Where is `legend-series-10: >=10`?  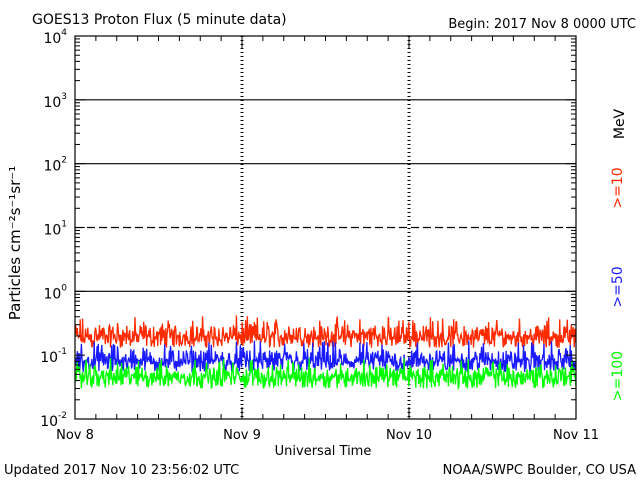
legend-series-10: >=10 is located at coordinates (618, 187).